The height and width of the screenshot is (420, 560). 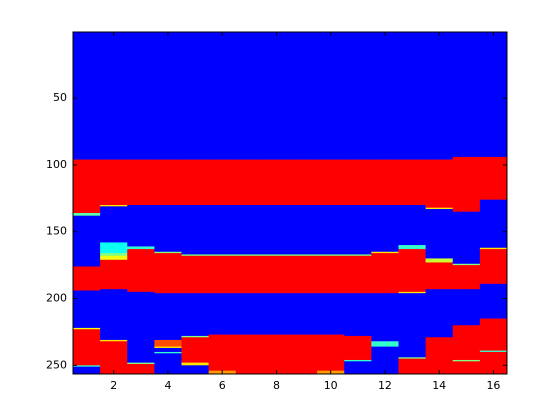 What do you see at coordinates (56, 231) in the screenshot?
I see `y-tick-label: 150` at bounding box center [56, 231].